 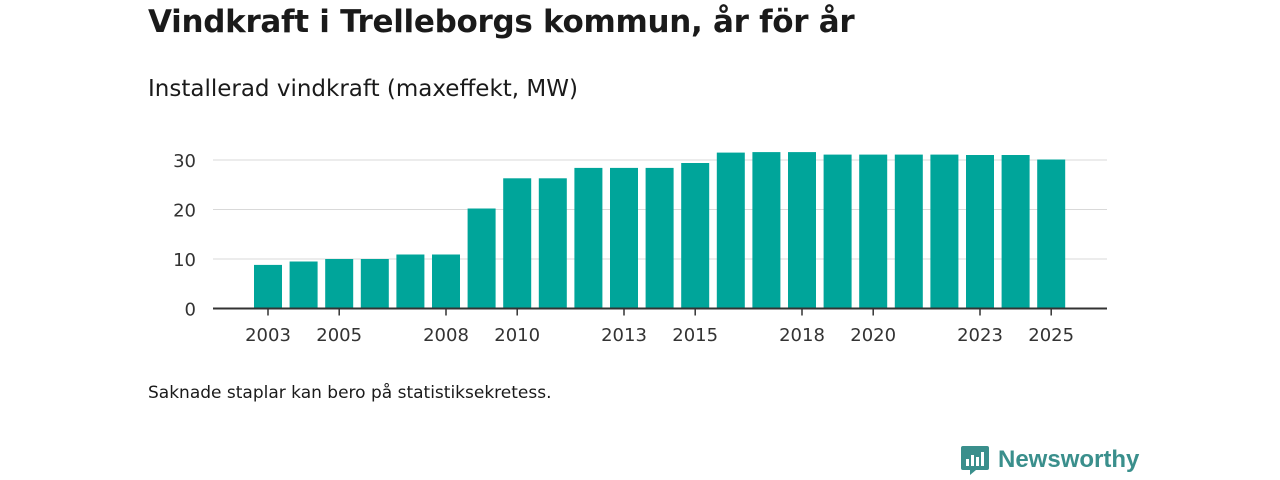 I want to click on bar-2007: 2007: 10.9, so click(x=410, y=281).